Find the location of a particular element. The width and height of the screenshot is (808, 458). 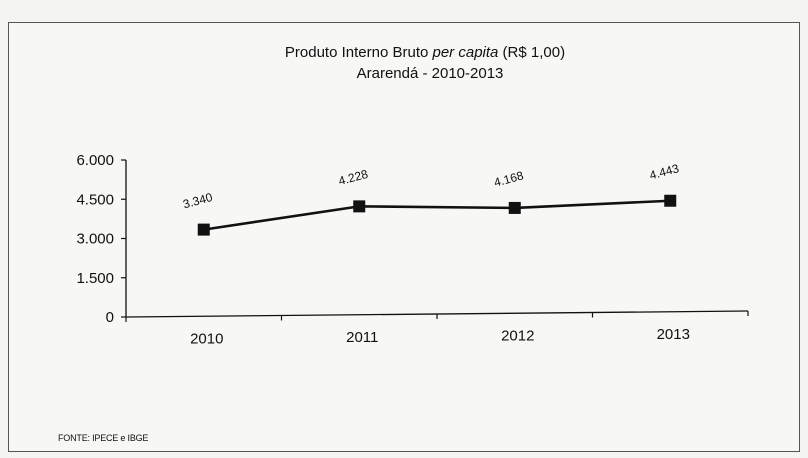

series-line is located at coordinates (437, 215).